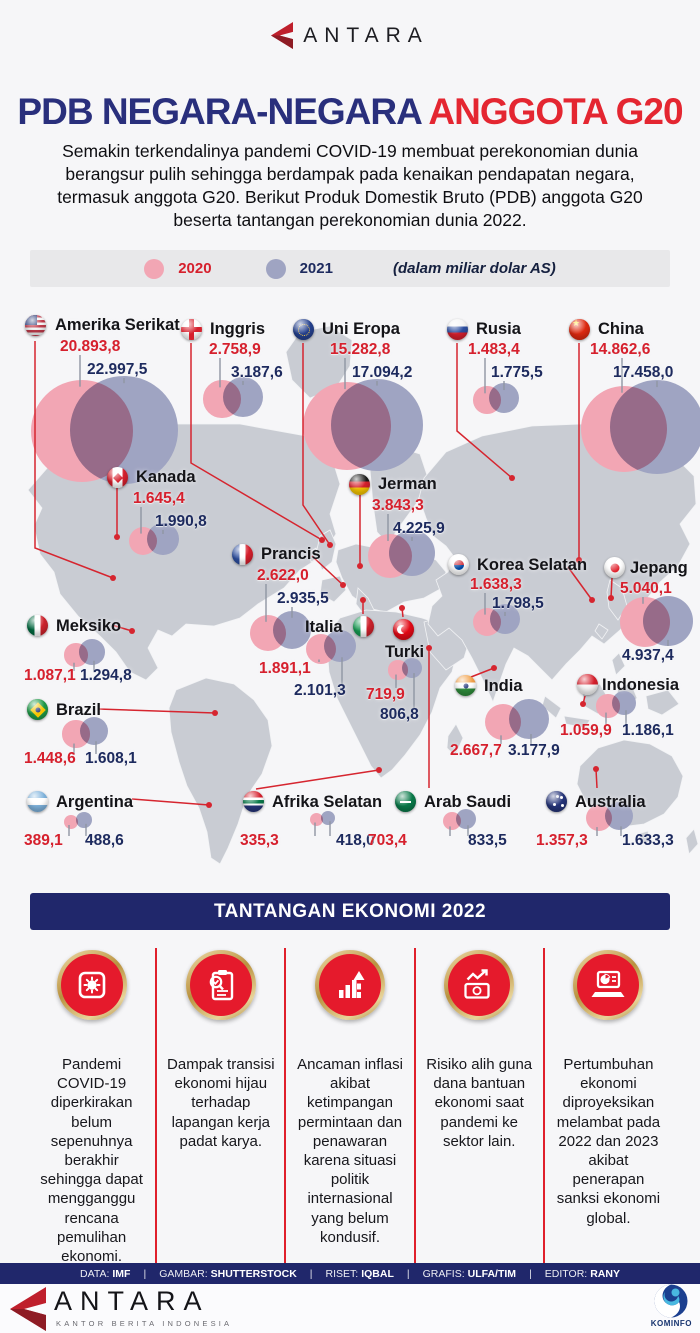 The width and height of the screenshot is (700, 1333). What do you see at coordinates (320, 690) in the screenshot?
I see `gdp-2021-it: 2.101,3` at bounding box center [320, 690].